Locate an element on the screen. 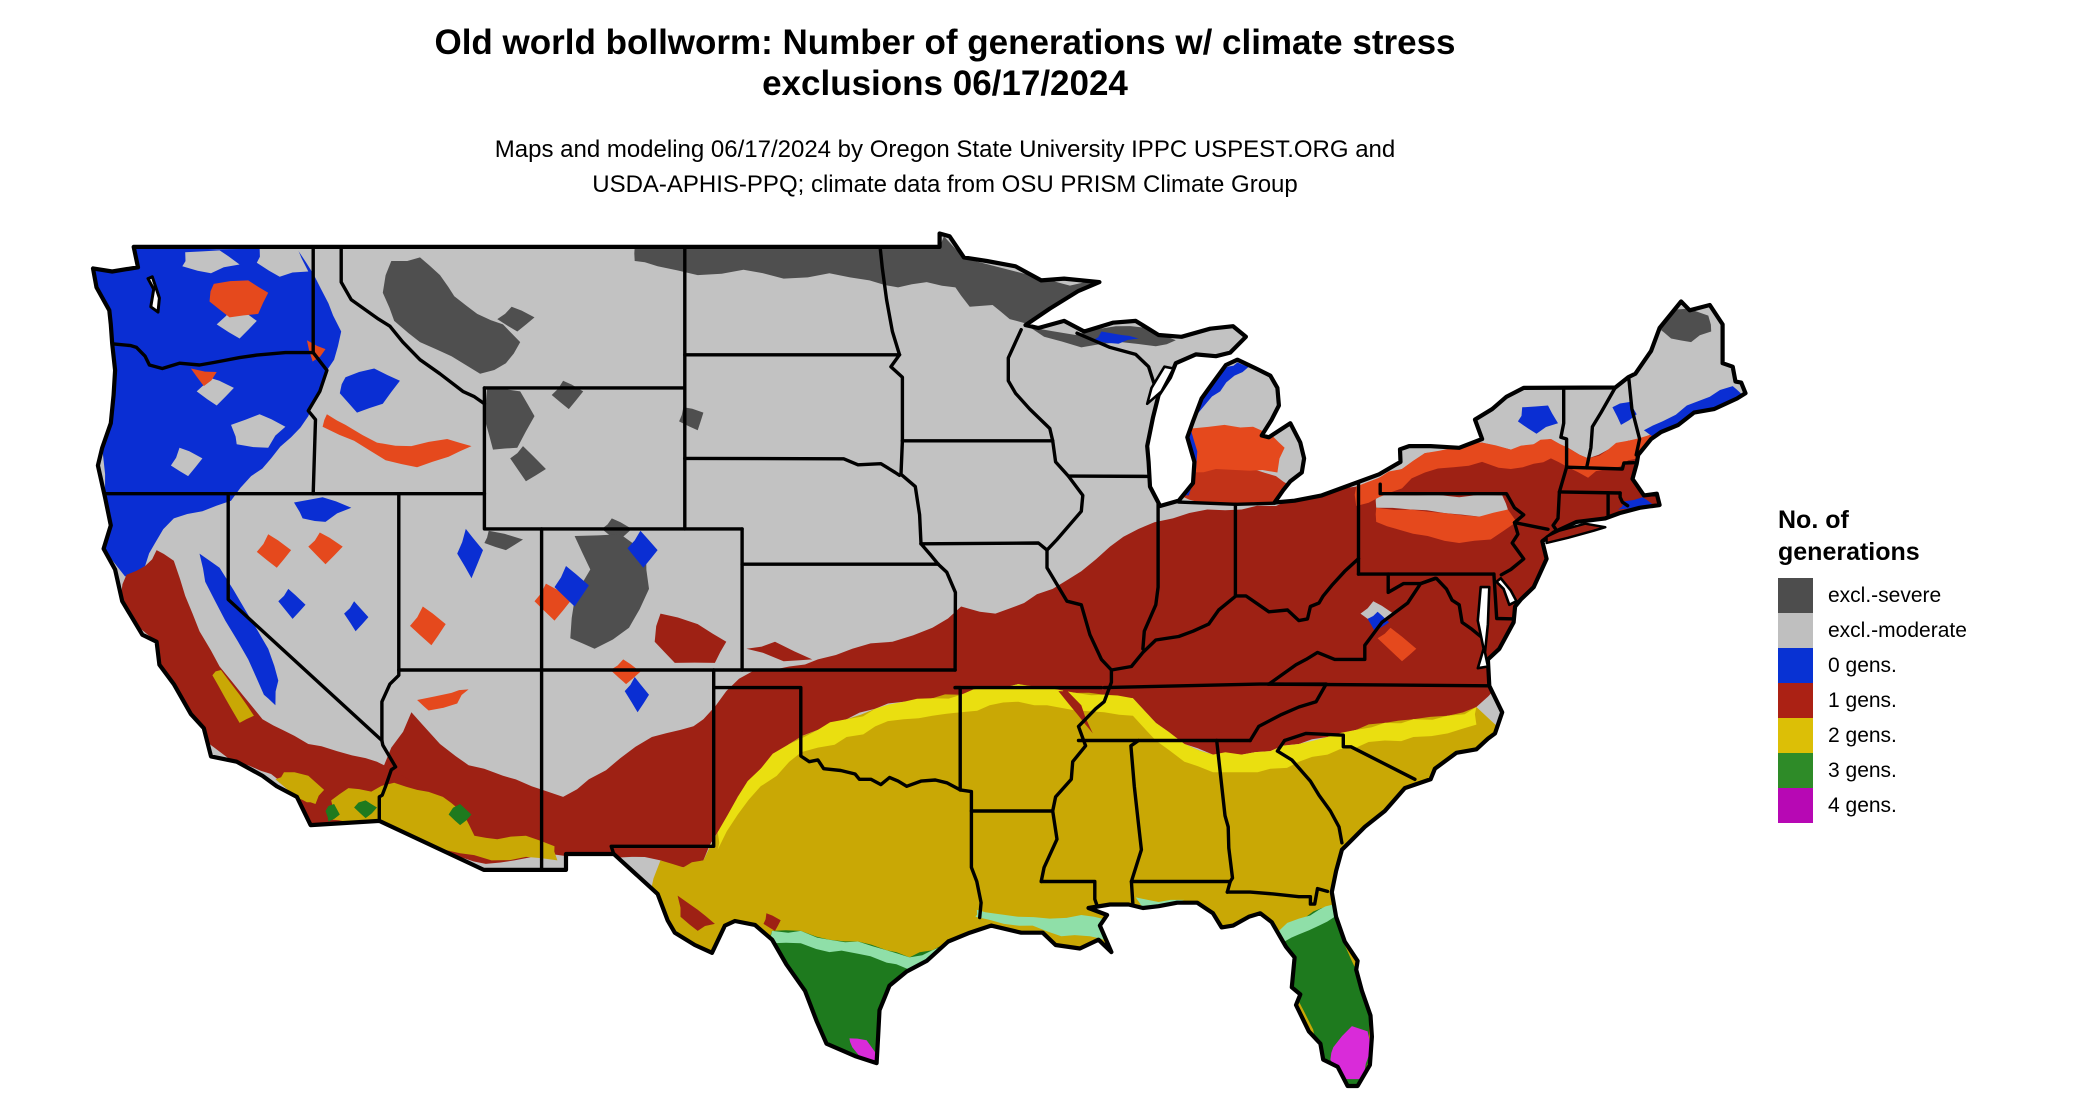  delaware-bay-water is located at coordinates (1506, 592).